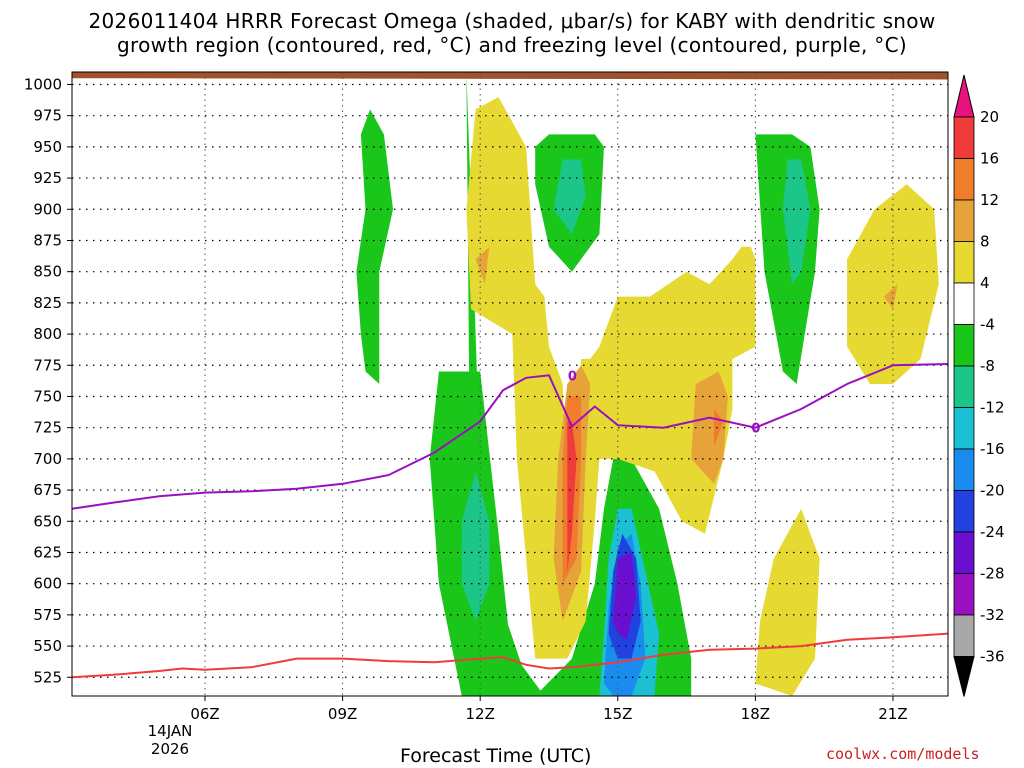  I want to click on colorbar-label-12: -32, so click(992, 615).